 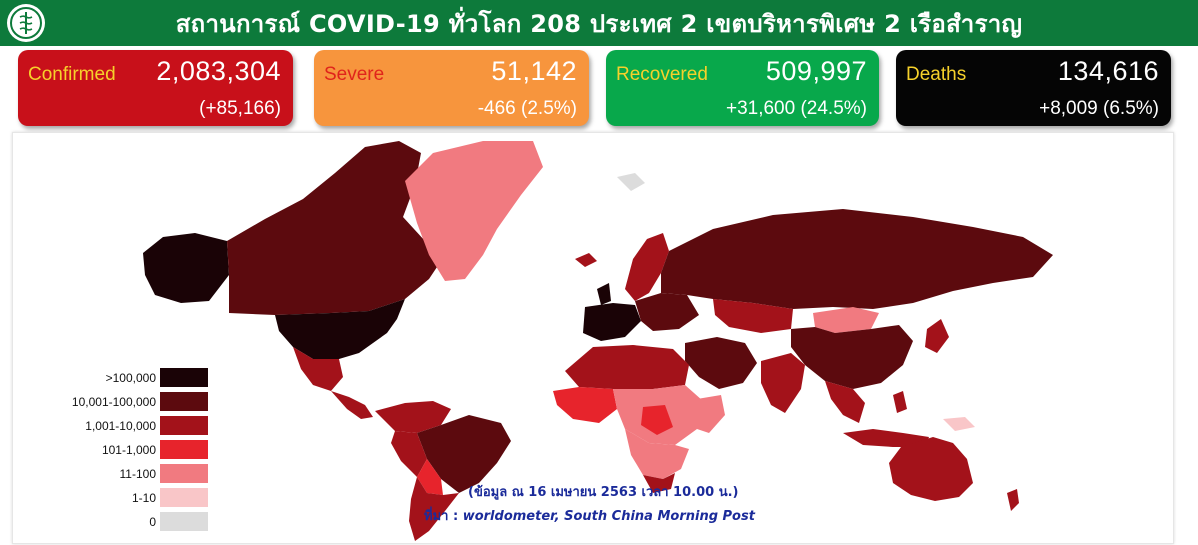 What do you see at coordinates (816, 71) in the screenshot?
I see `recovered-value: 509,997` at bounding box center [816, 71].